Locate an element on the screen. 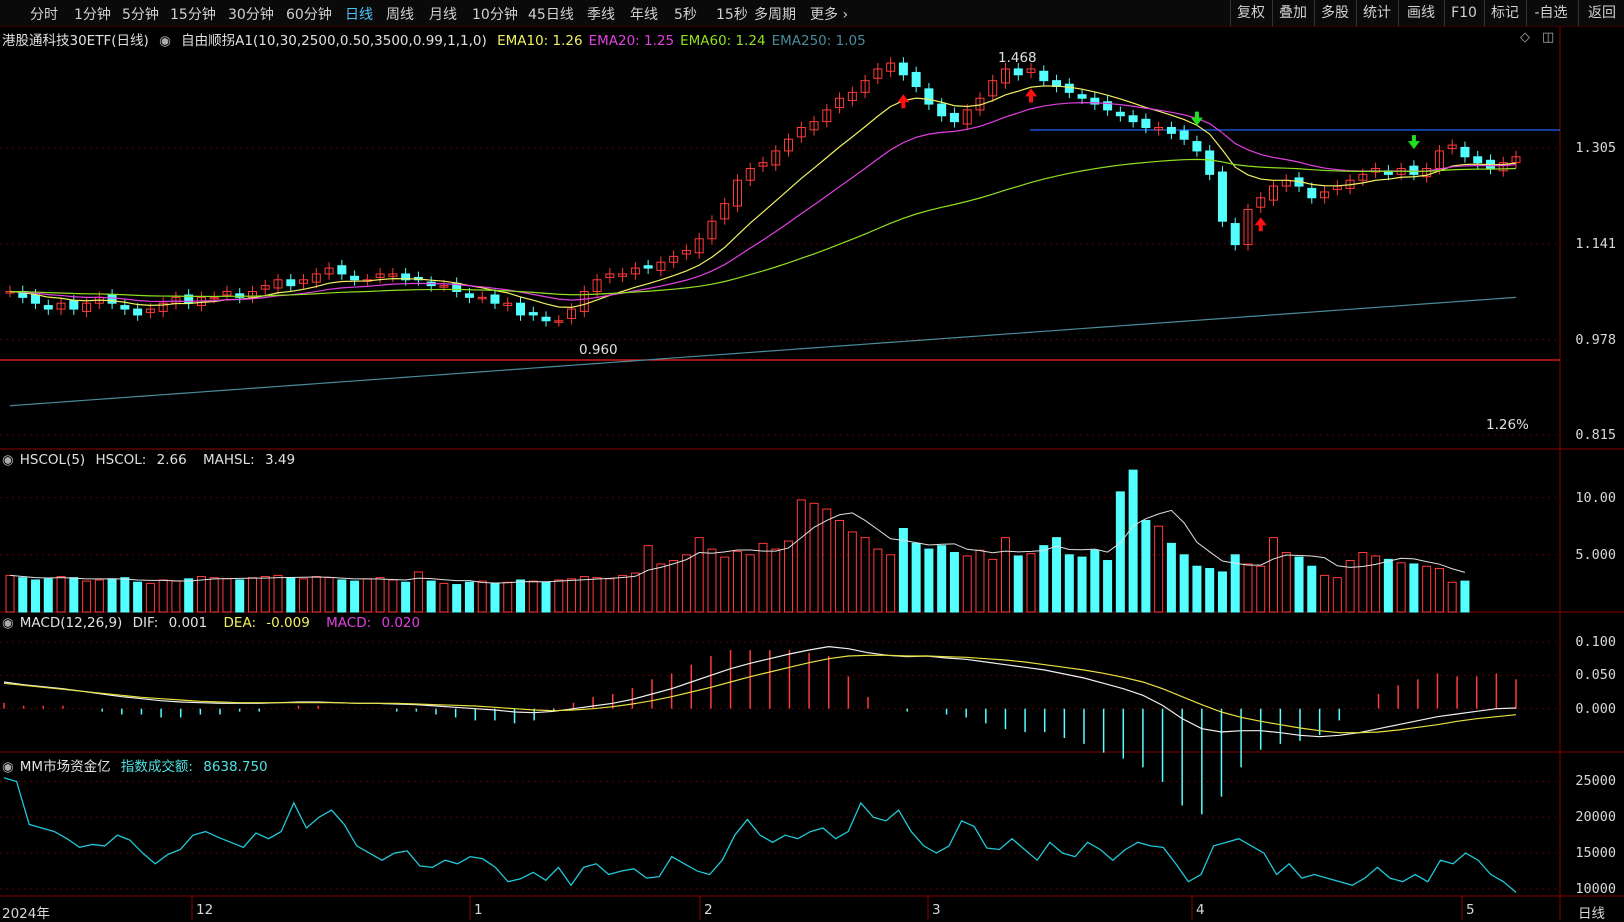  period-tab-13: 5秒 is located at coordinates (685, 15).